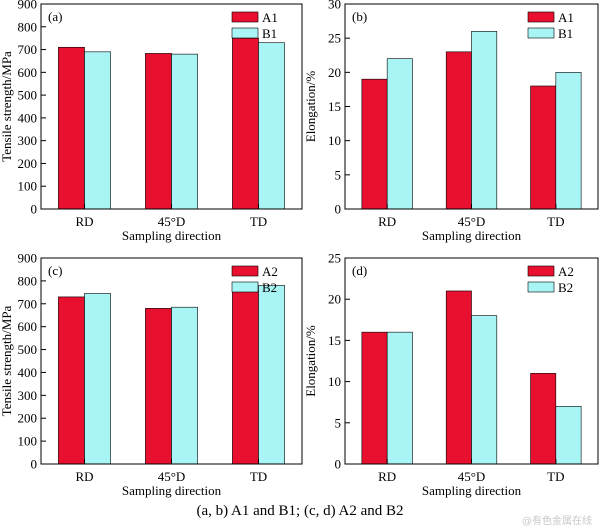 Image resolution: width=600 pixels, height=530 pixels. What do you see at coordinates (334, 299) in the screenshot?
I see `y-tick-label: 20` at bounding box center [334, 299].